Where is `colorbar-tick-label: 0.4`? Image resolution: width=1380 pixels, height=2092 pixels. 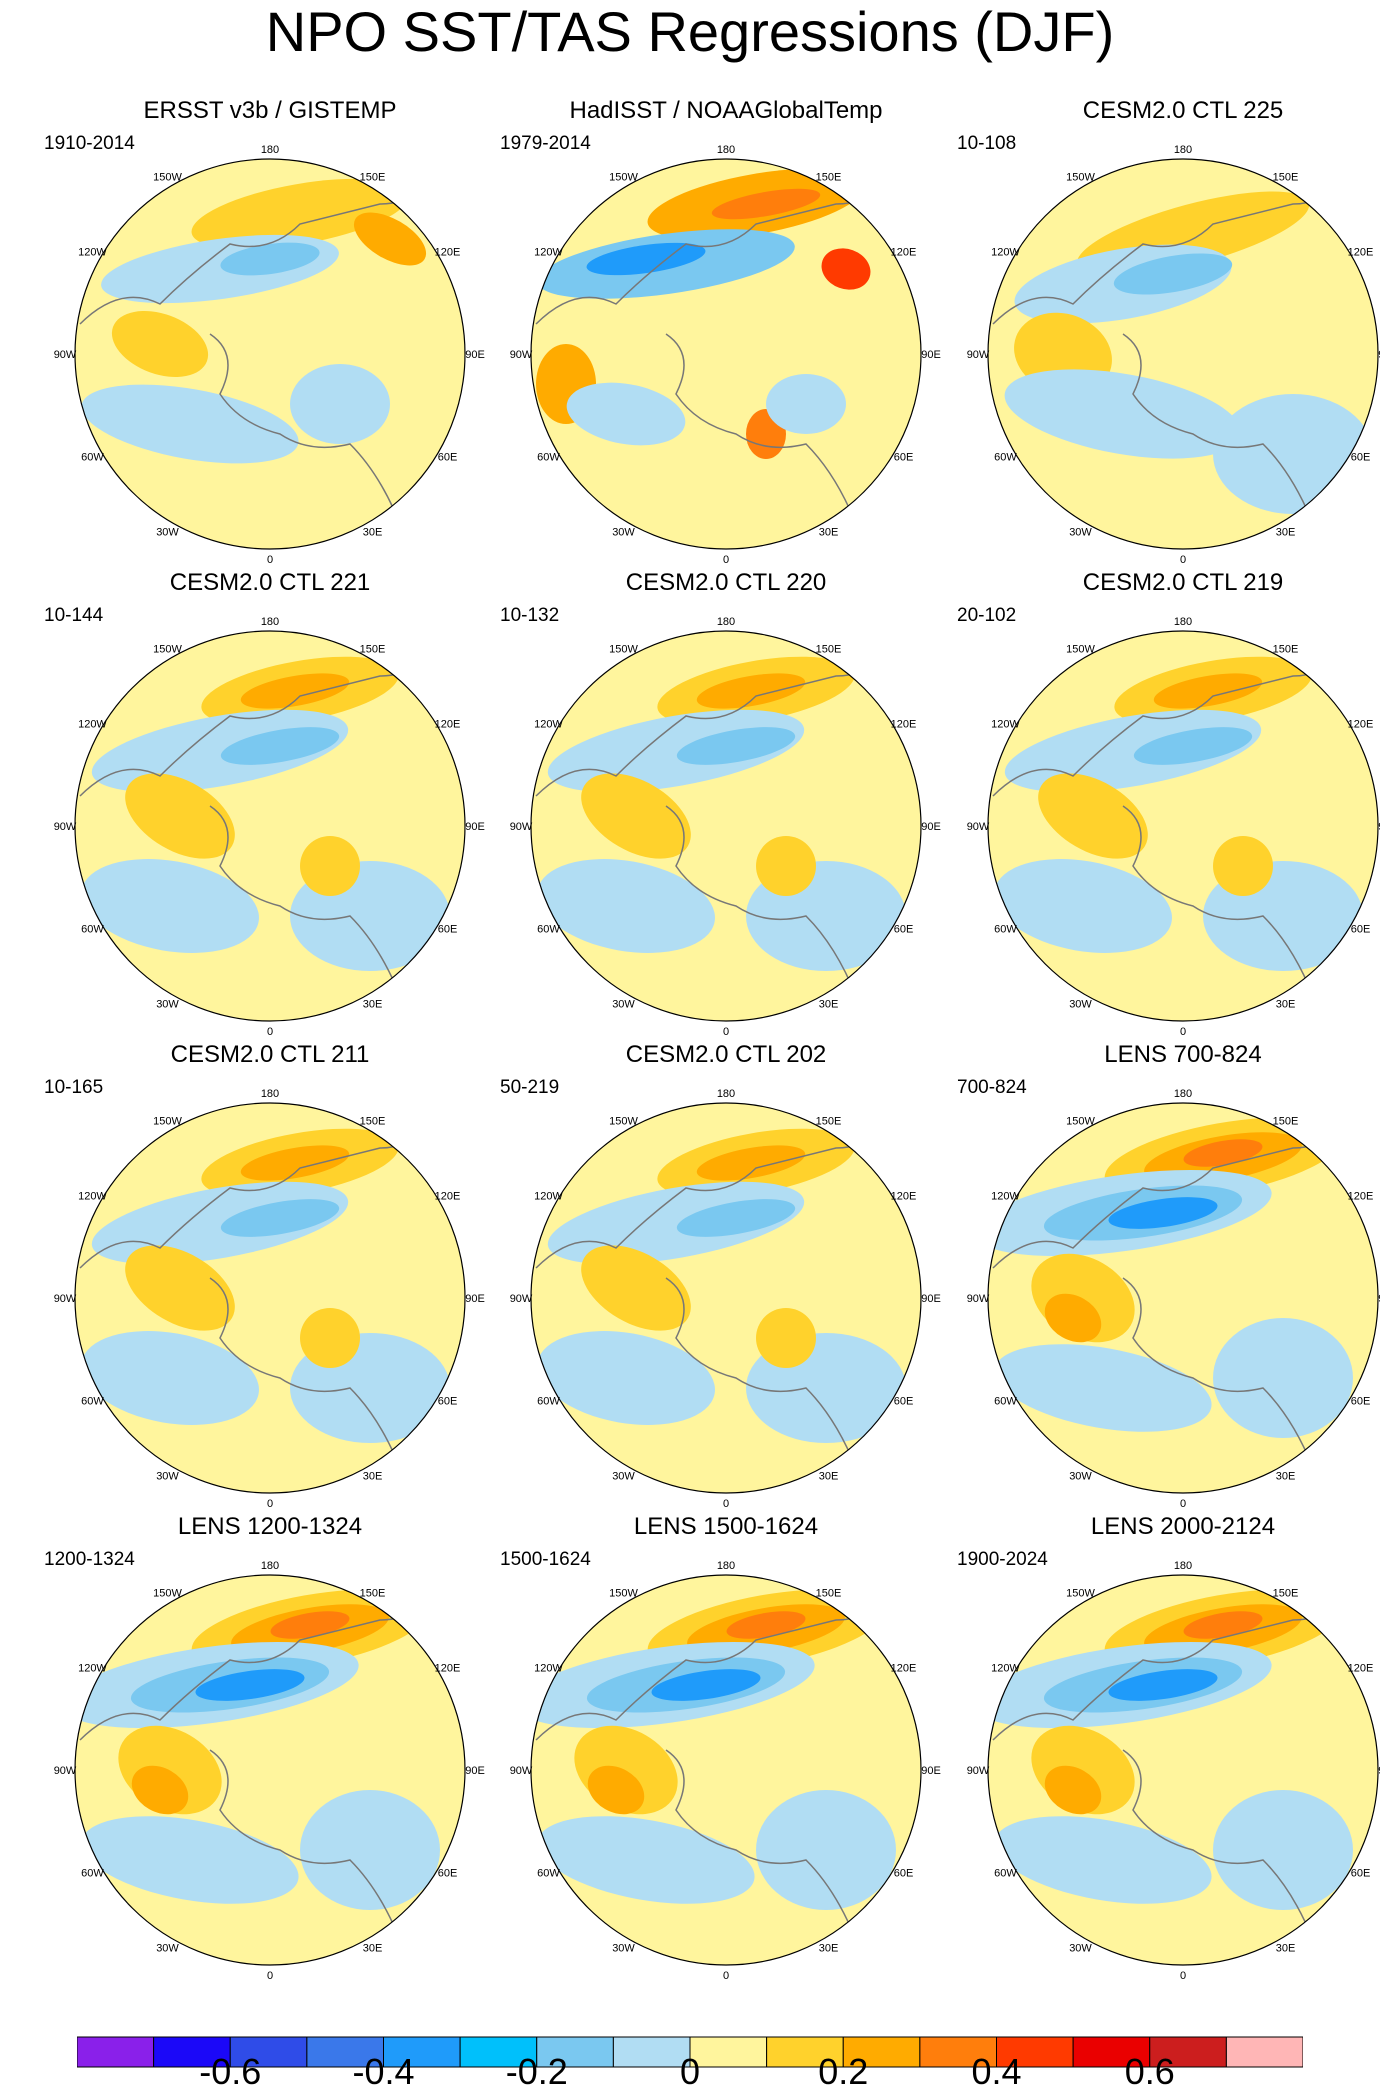 colorbar-tick-label: 0.4 is located at coordinates (996, 2071).